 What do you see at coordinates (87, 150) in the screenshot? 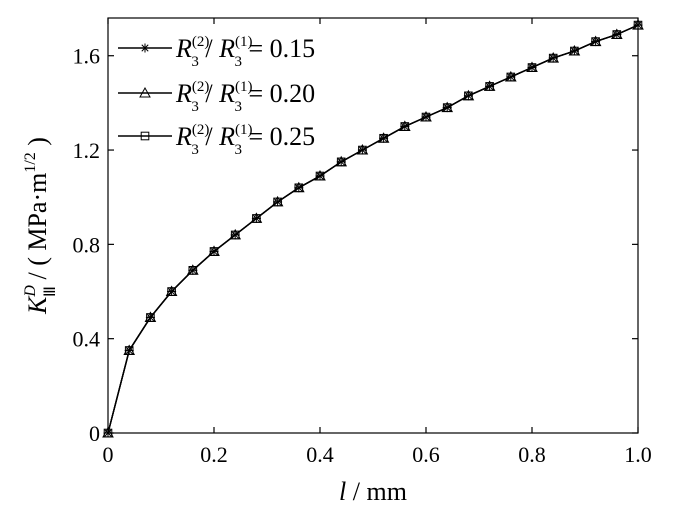
I see `y-tick-label: 1.2` at bounding box center [87, 150].